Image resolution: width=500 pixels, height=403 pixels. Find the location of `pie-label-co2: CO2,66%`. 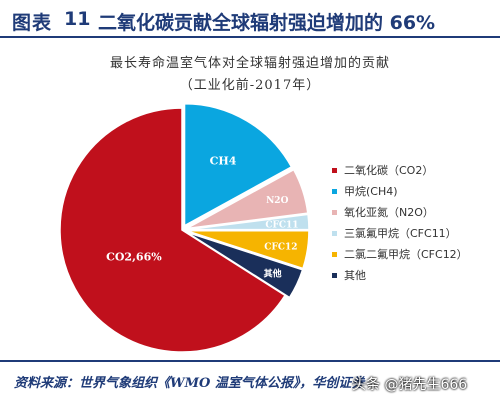

pie-label-co2: CO2,66% is located at coordinates (134, 256).